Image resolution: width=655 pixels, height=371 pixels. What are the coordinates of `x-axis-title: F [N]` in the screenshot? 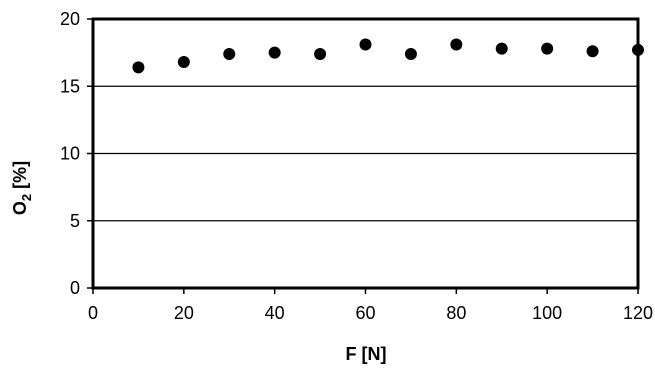 It's located at (366, 354).